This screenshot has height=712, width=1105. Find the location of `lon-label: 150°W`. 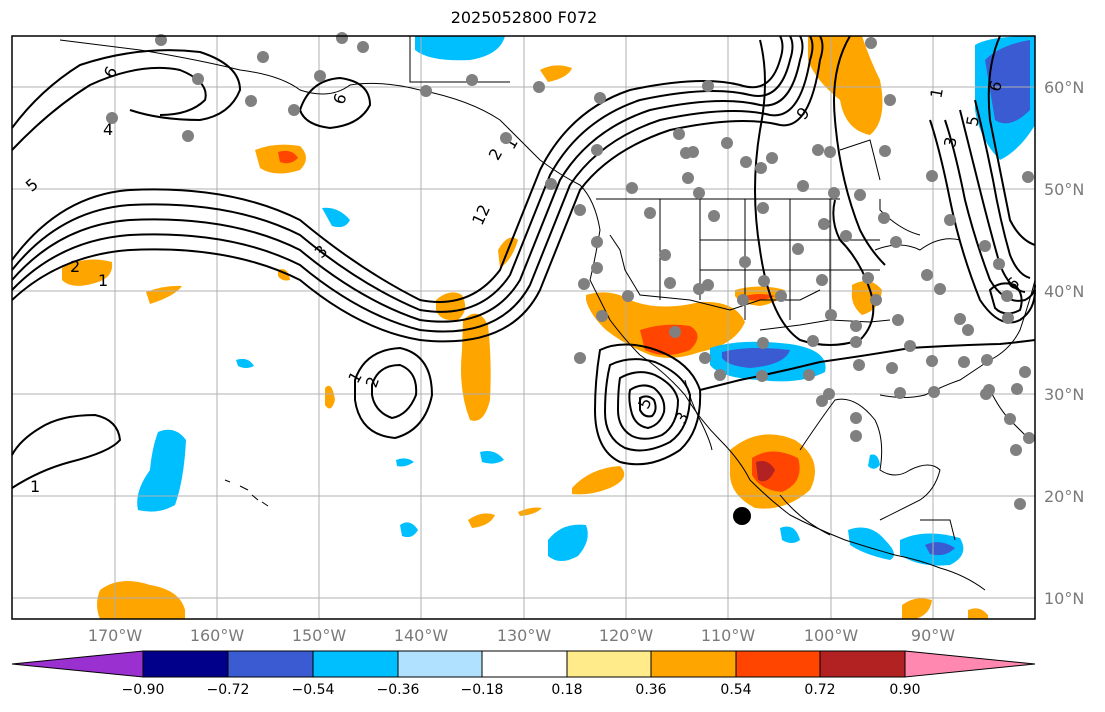

lon-label: 150°W is located at coordinates (319, 635).